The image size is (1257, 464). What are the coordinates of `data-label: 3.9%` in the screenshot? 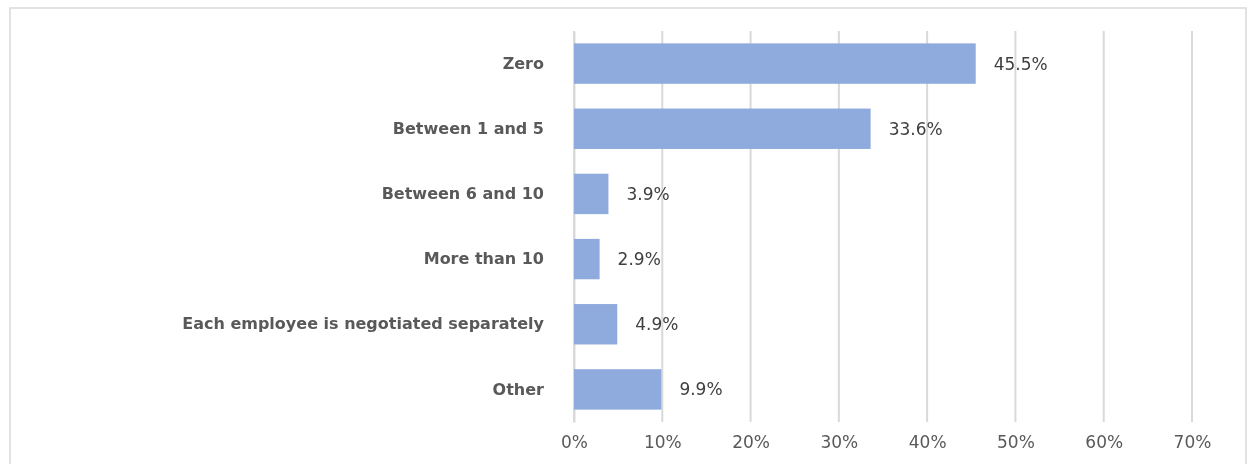 It's located at (648, 193).